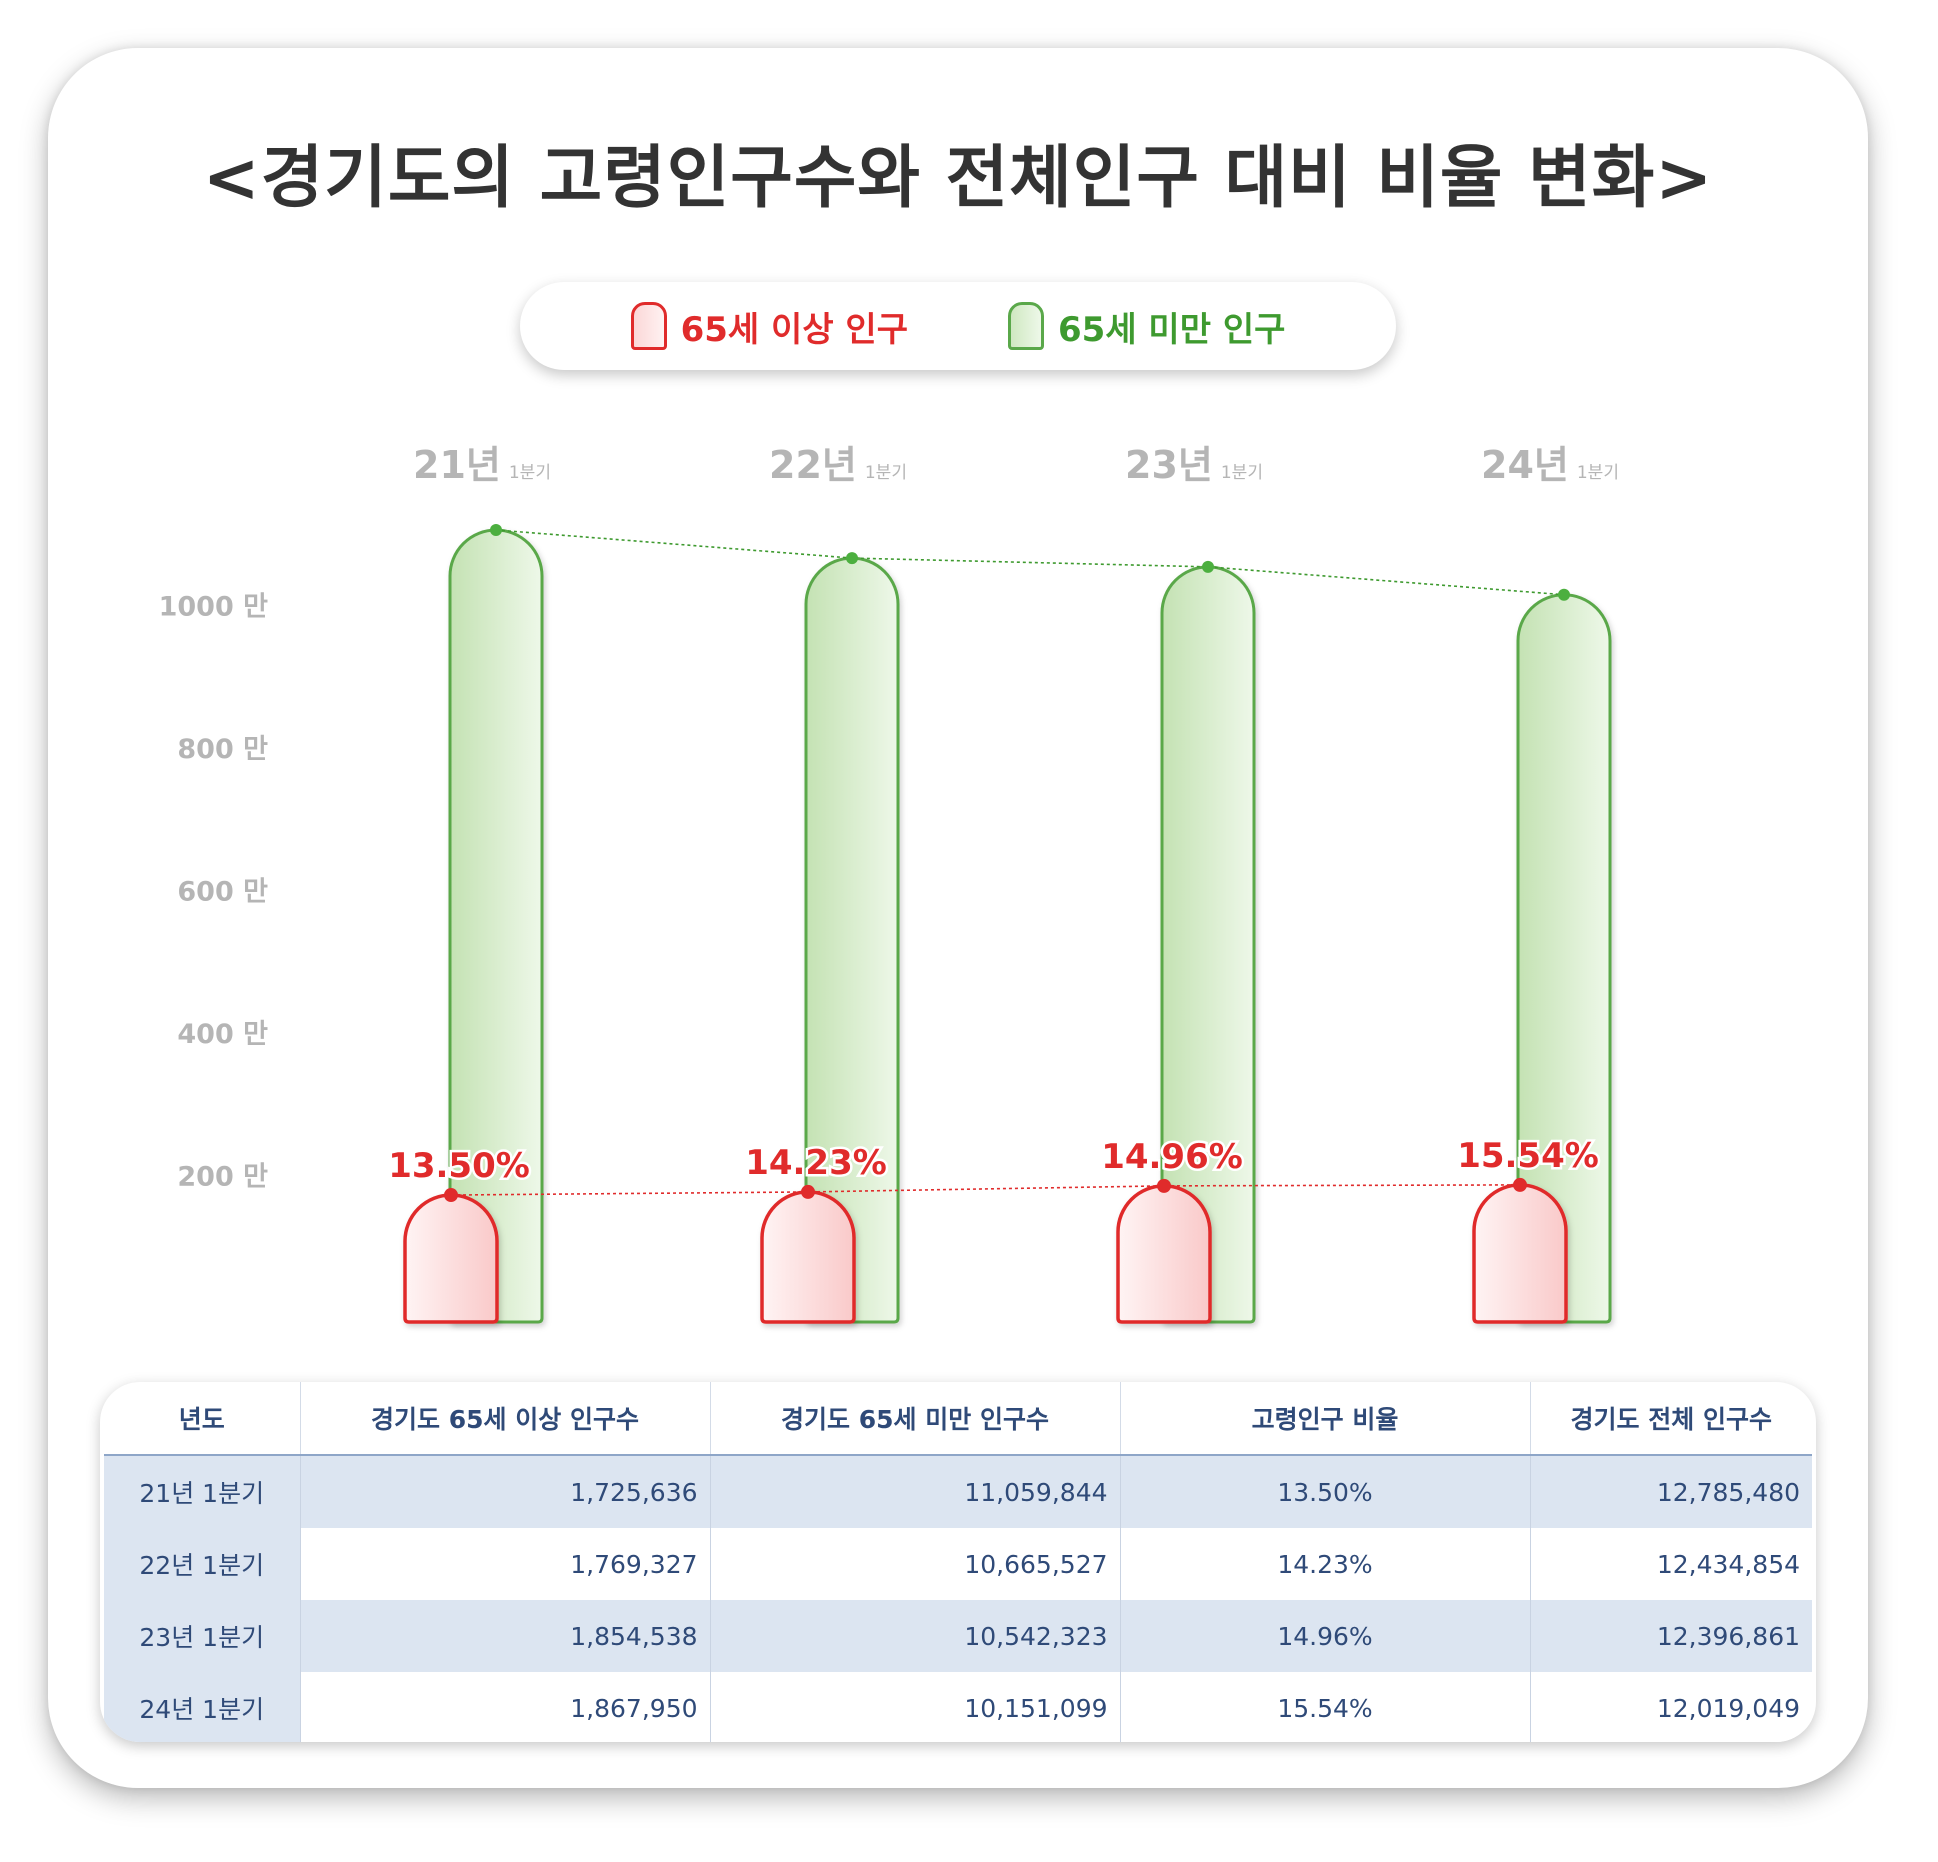 The height and width of the screenshot is (1862, 1938). I want to click on ratio-label: 14.23%, so click(816, 1163).